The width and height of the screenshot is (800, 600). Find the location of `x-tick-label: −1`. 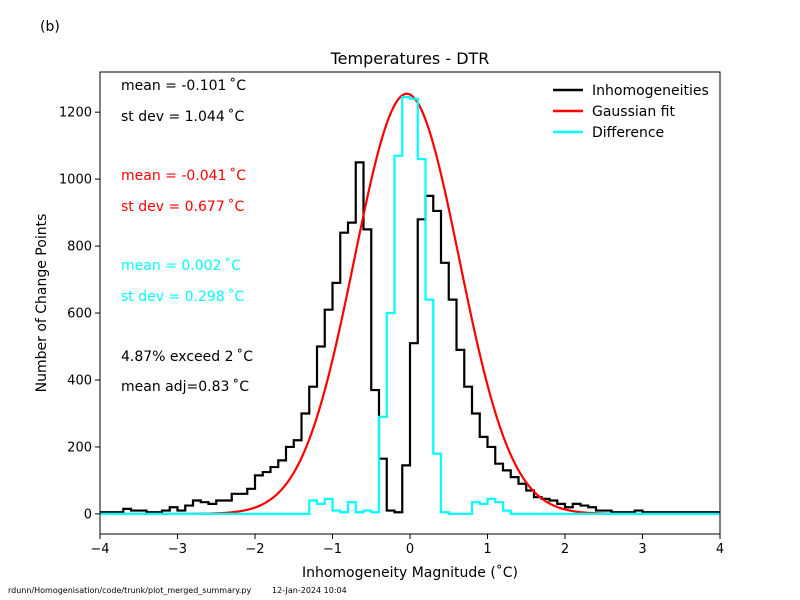

x-tick-label: −1 is located at coordinates (332, 549).